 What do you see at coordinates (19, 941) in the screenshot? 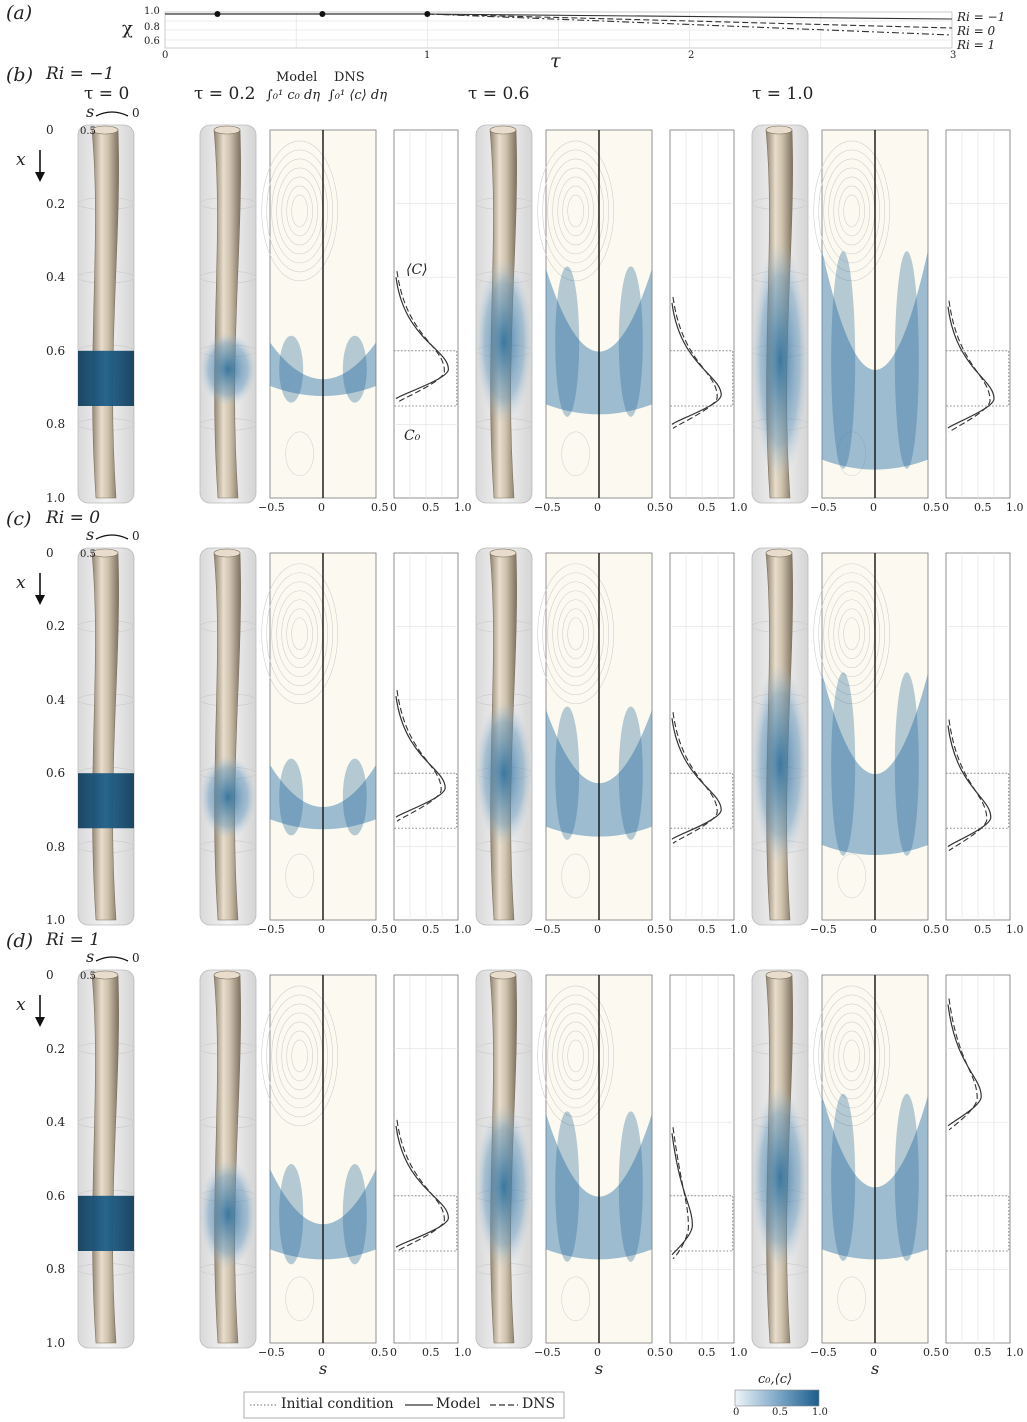
I see `row-d-label: (d)` at bounding box center [19, 941].